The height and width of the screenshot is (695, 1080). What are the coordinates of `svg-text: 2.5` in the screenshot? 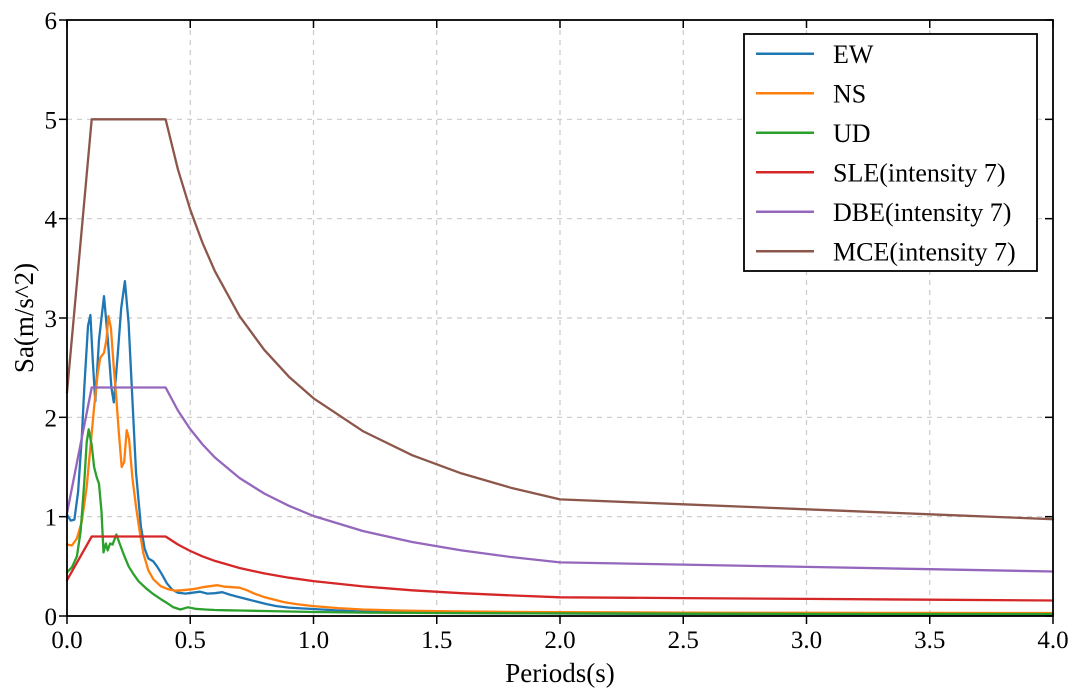 It's located at (683, 640).